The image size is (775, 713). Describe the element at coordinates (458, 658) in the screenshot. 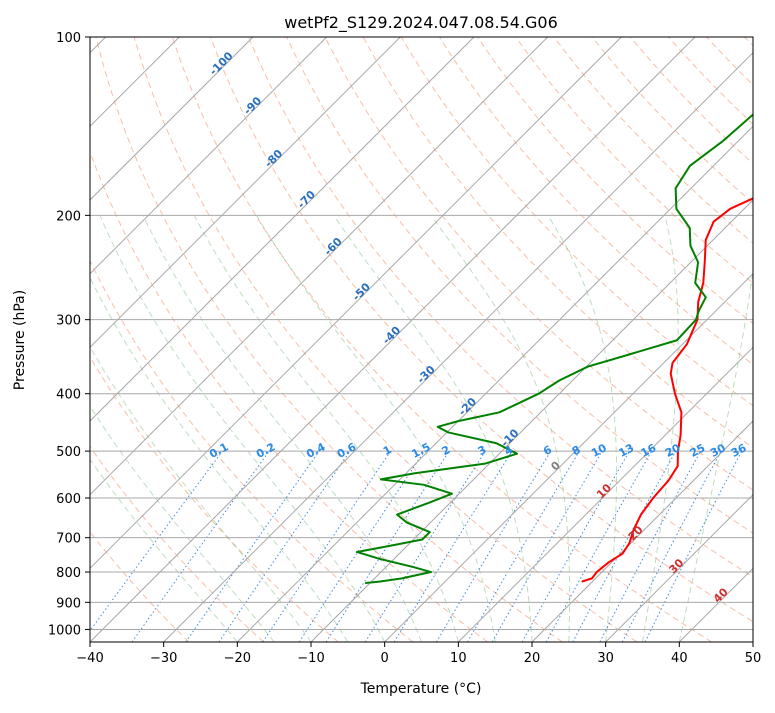

I see `x-tick-label: 10` at that location.